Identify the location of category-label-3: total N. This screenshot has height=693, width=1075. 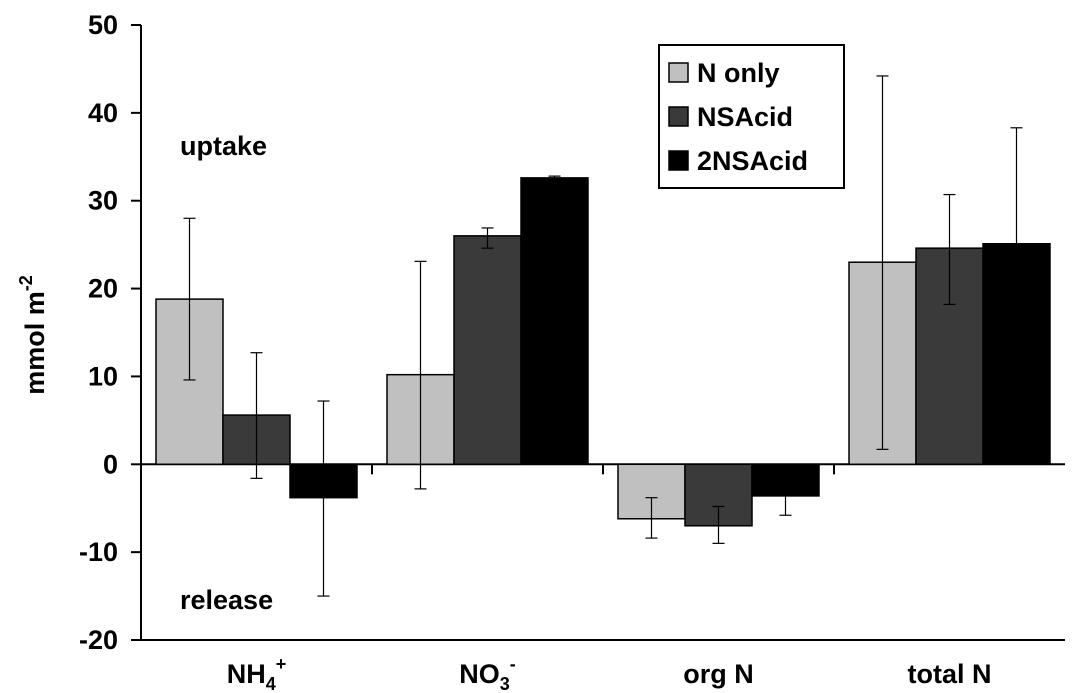
(950, 674).